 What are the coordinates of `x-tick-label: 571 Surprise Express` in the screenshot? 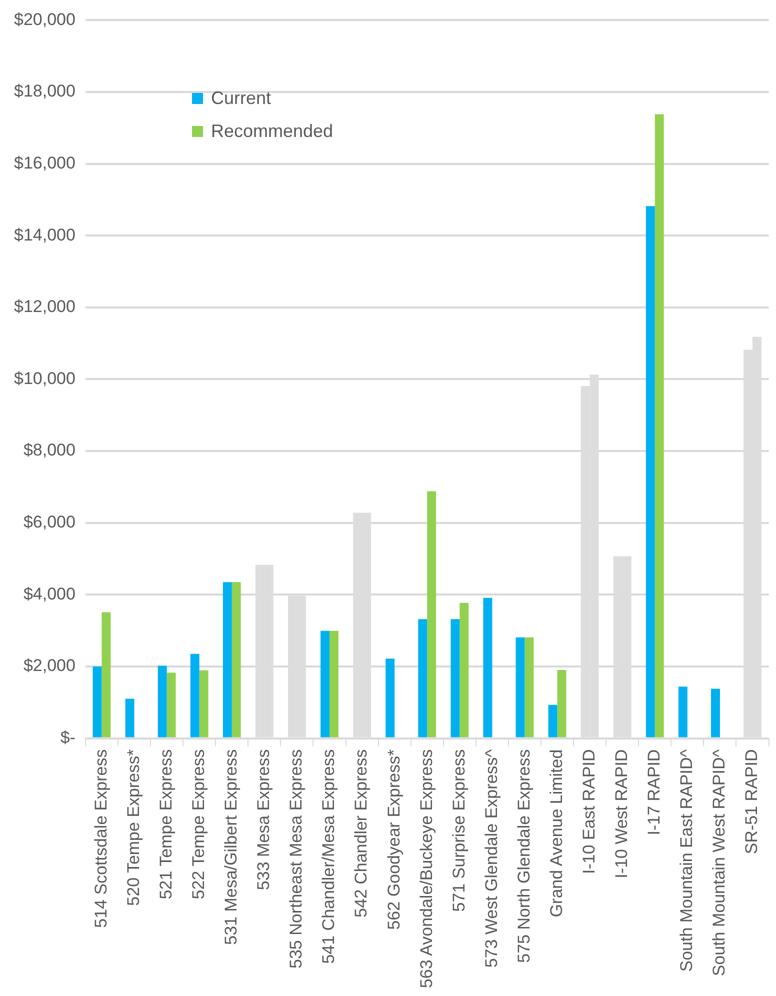 It's located at (458, 830).